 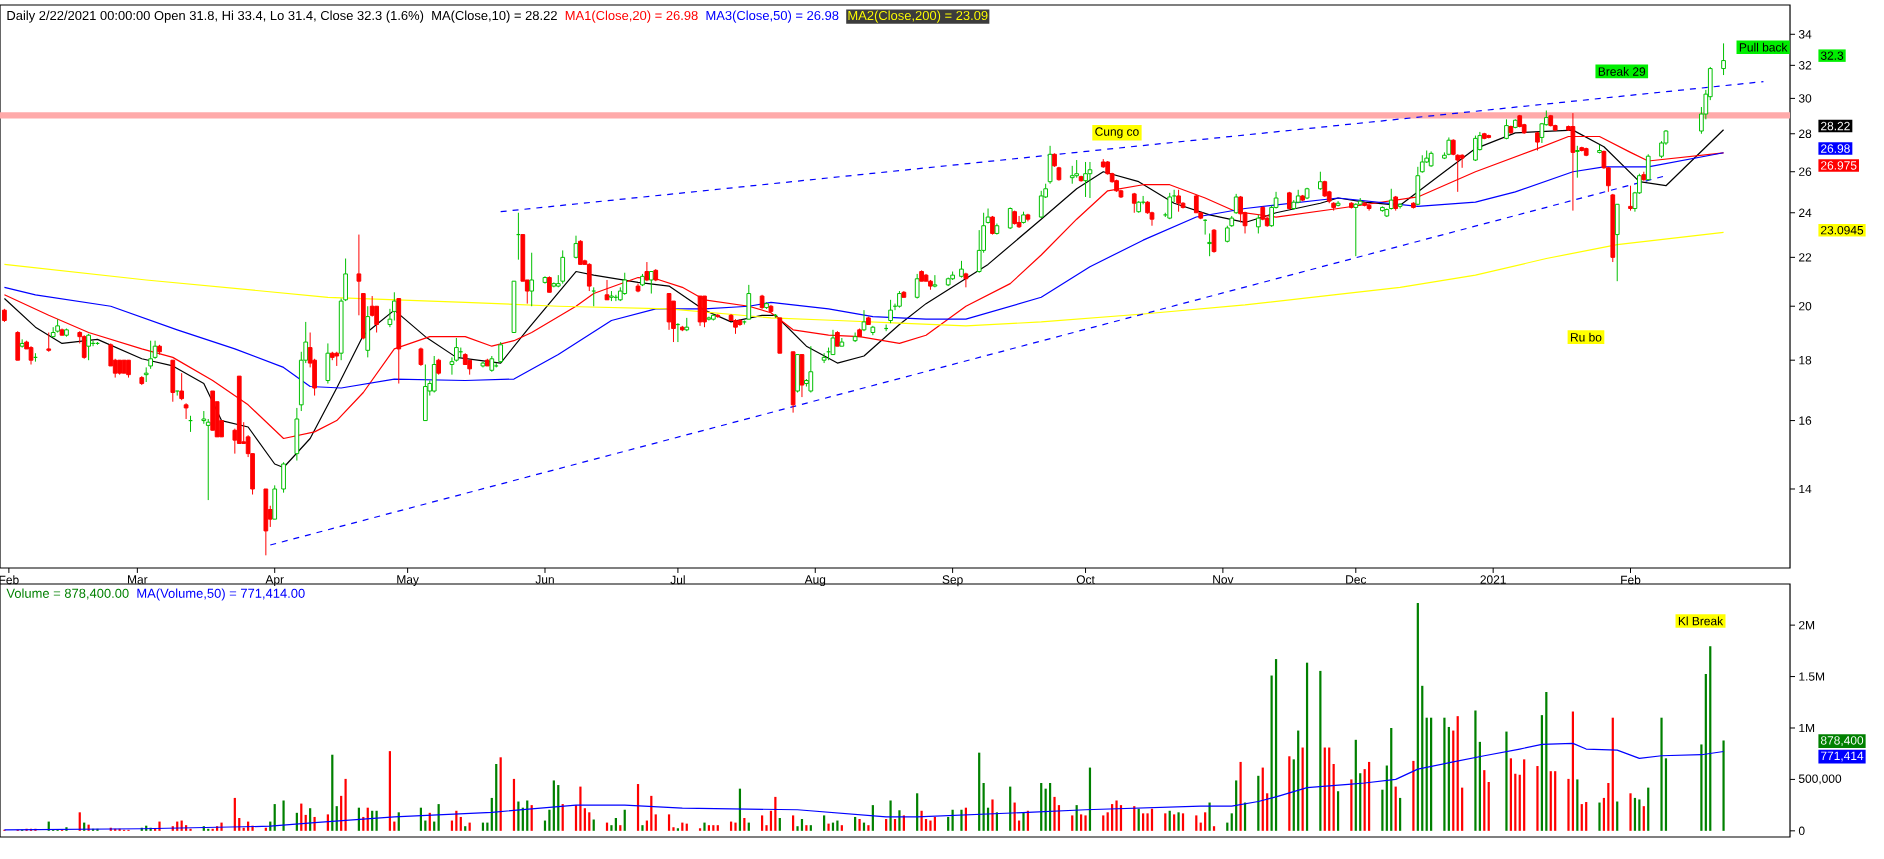 I want to click on x-tick-label: 2021, so click(x=1493, y=579).